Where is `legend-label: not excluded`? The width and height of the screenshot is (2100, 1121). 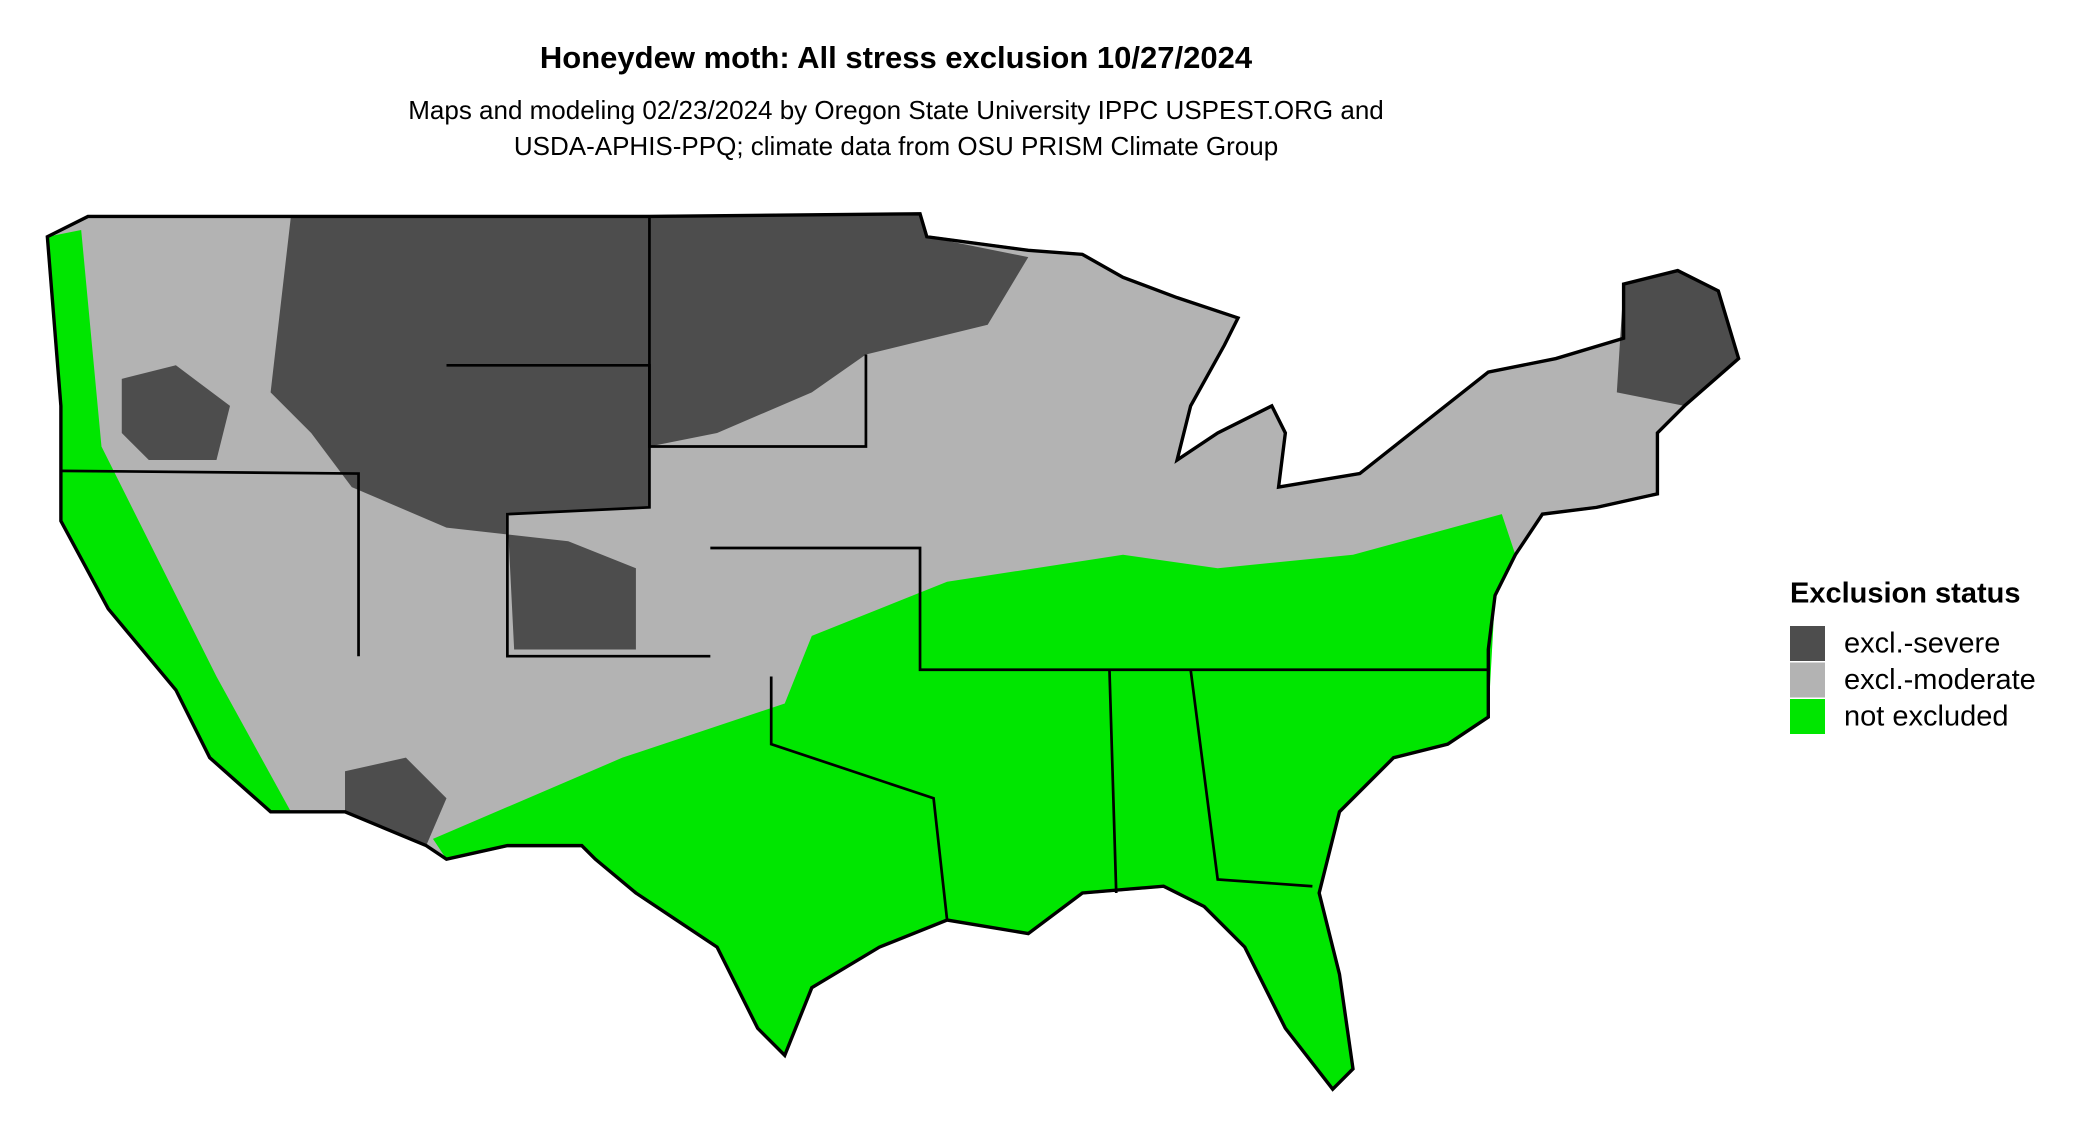
legend-label: not excluded is located at coordinates (1926, 717).